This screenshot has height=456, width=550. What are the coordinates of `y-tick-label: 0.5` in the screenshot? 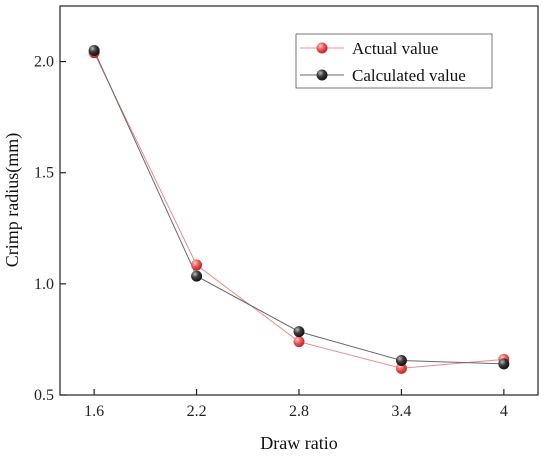 It's located at (44, 395).